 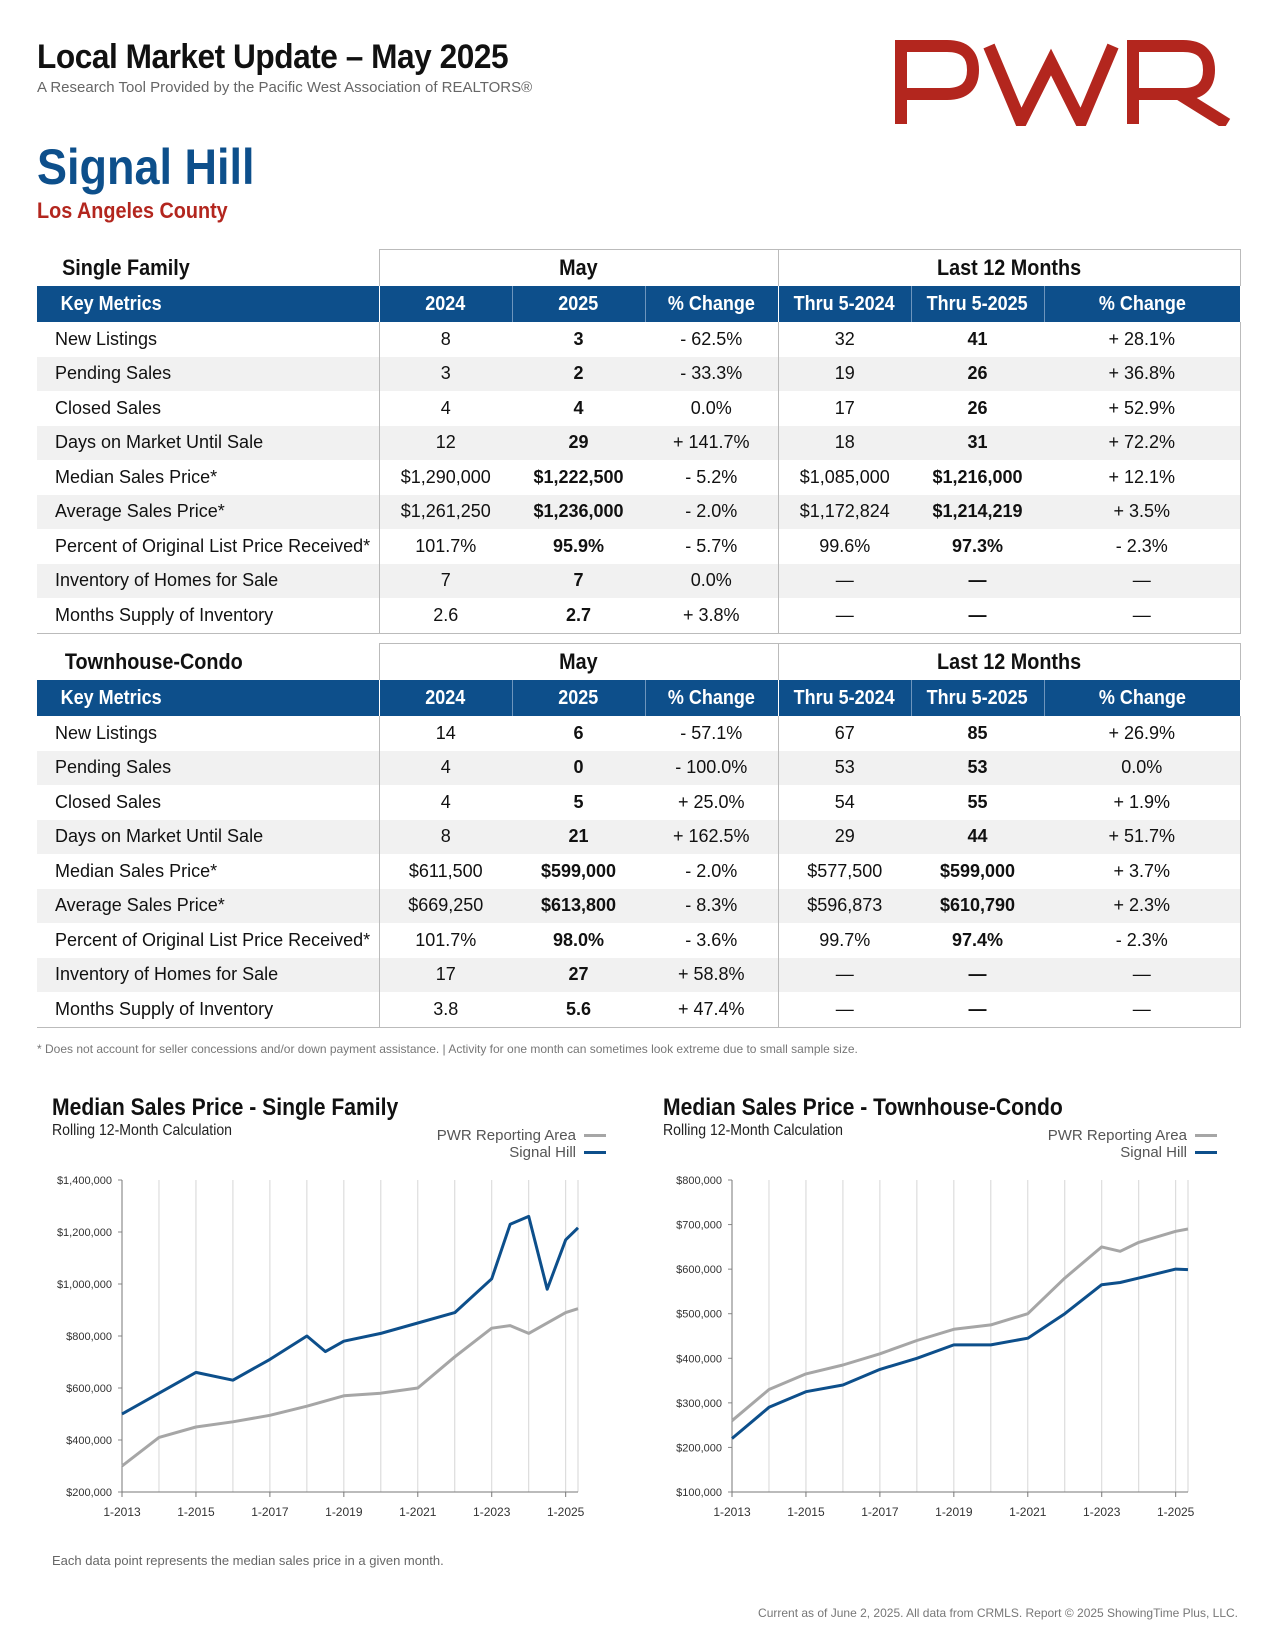 What do you see at coordinates (712, 836) in the screenshot?
I see `metric-value: + 162.5%` at bounding box center [712, 836].